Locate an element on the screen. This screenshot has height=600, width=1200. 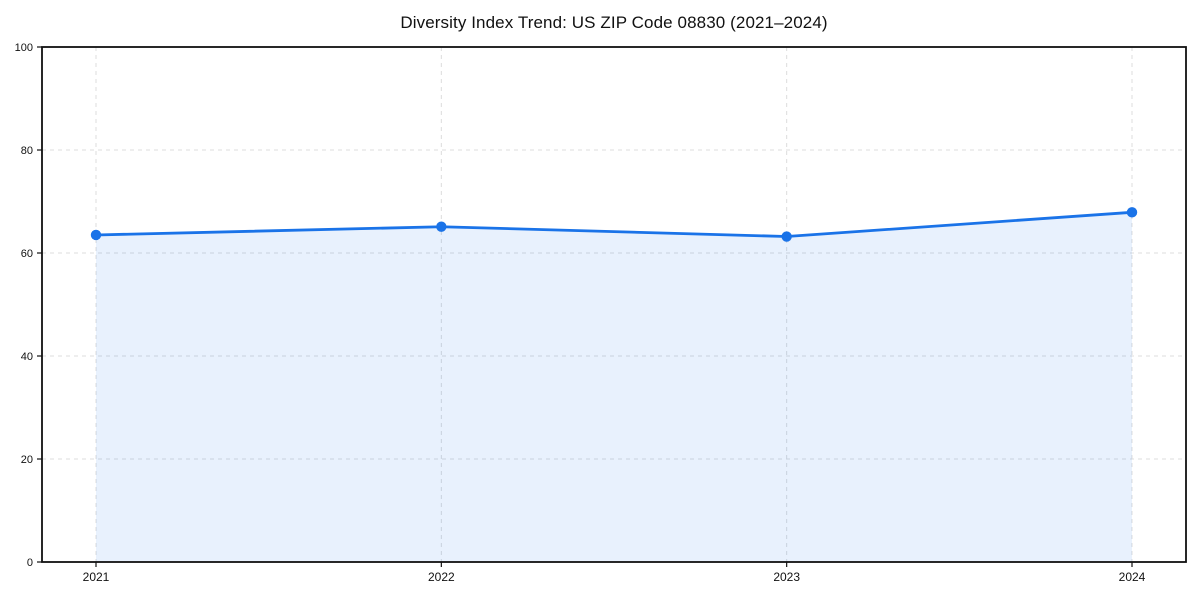
x-tick-label: 2023 is located at coordinates (786, 577).